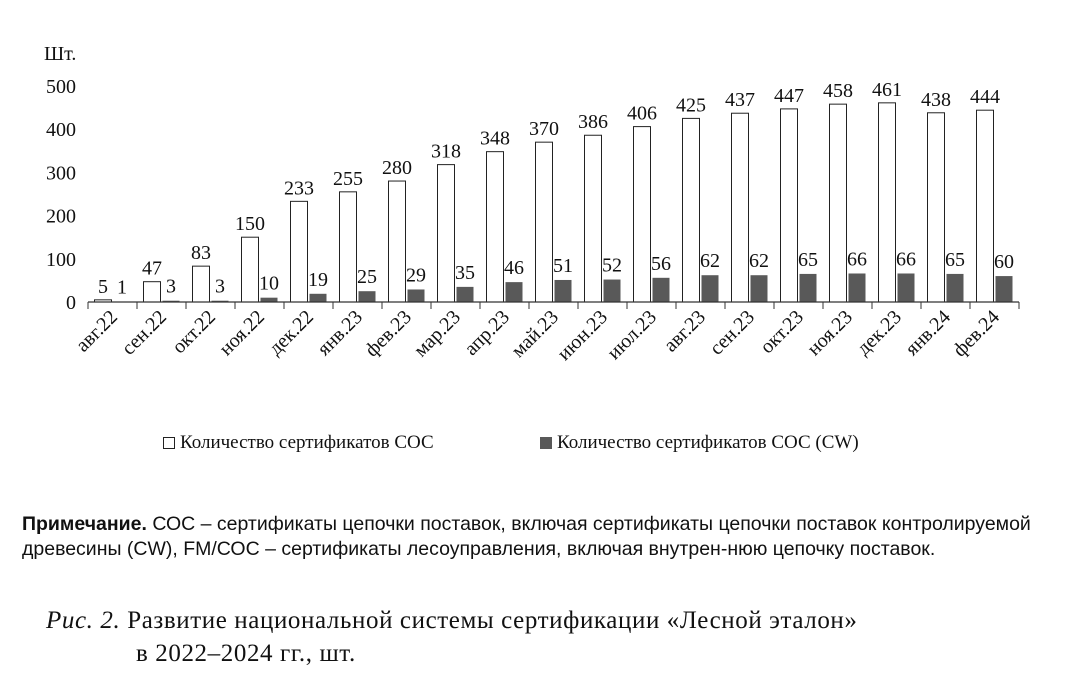 The width and height of the screenshot is (1076, 680). I want to click on data-label-coc: 150, so click(250, 224).